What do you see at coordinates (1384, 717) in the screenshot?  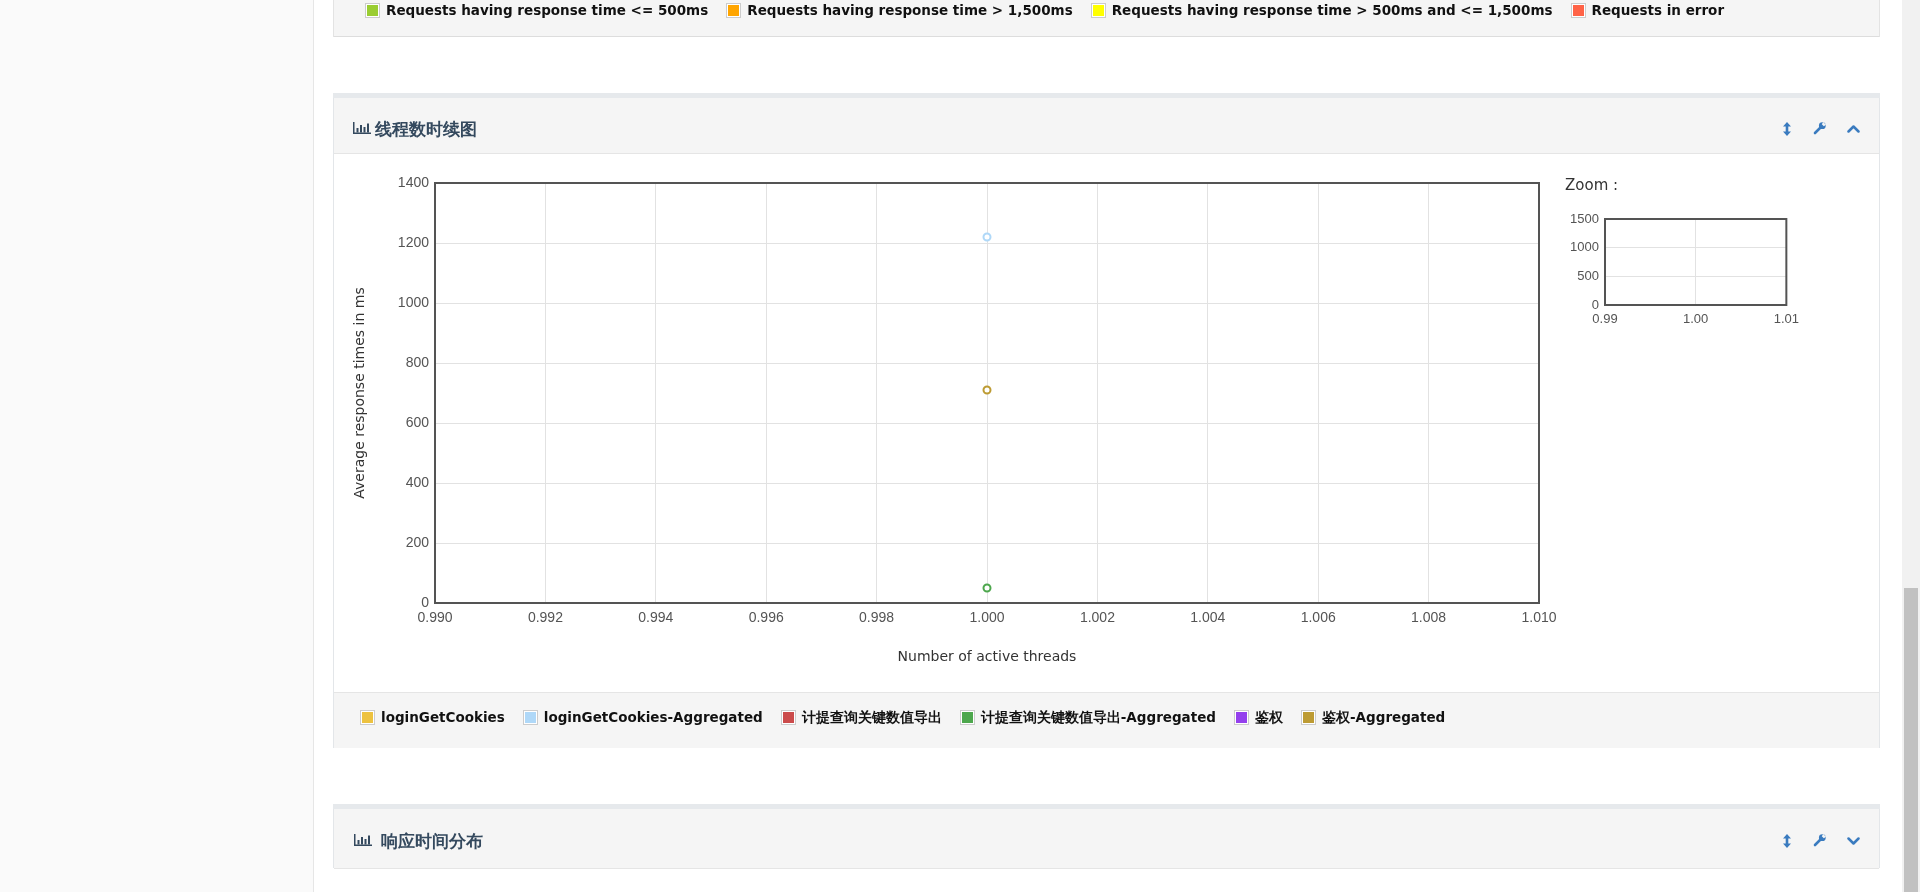 I see `legend-label: 鉴权-Aggregated` at bounding box center [1384, 717].